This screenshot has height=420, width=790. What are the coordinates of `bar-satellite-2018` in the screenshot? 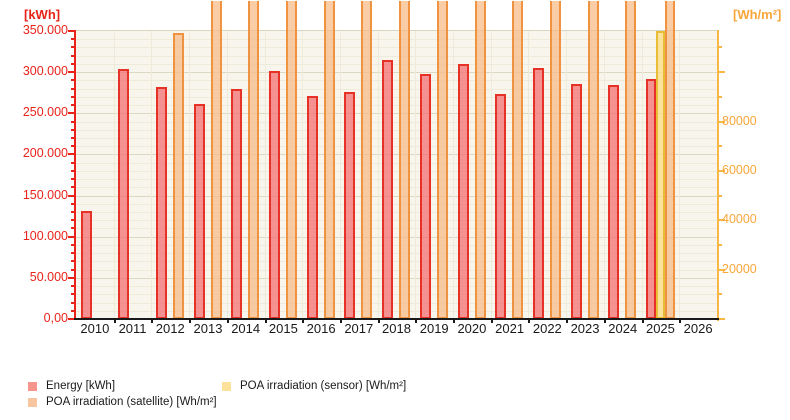 It's located at (405, 160).